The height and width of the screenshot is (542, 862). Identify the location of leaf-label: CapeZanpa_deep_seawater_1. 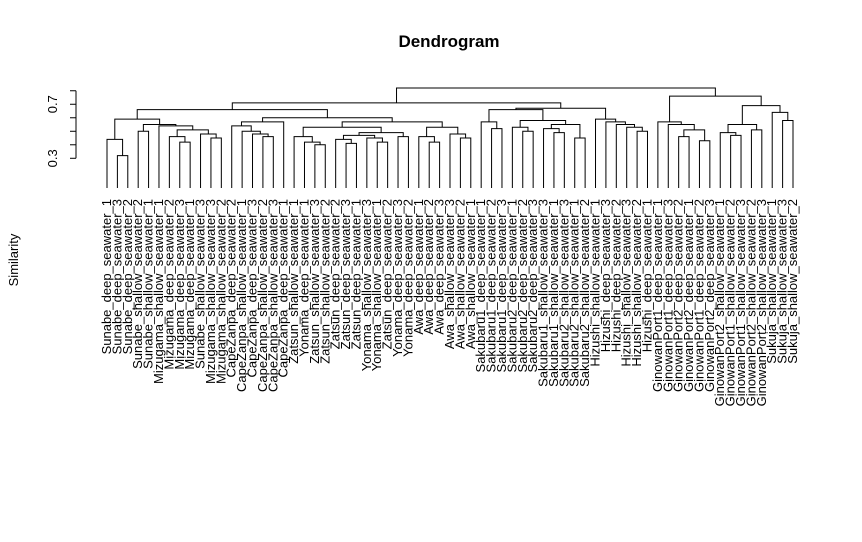
(283, 288).